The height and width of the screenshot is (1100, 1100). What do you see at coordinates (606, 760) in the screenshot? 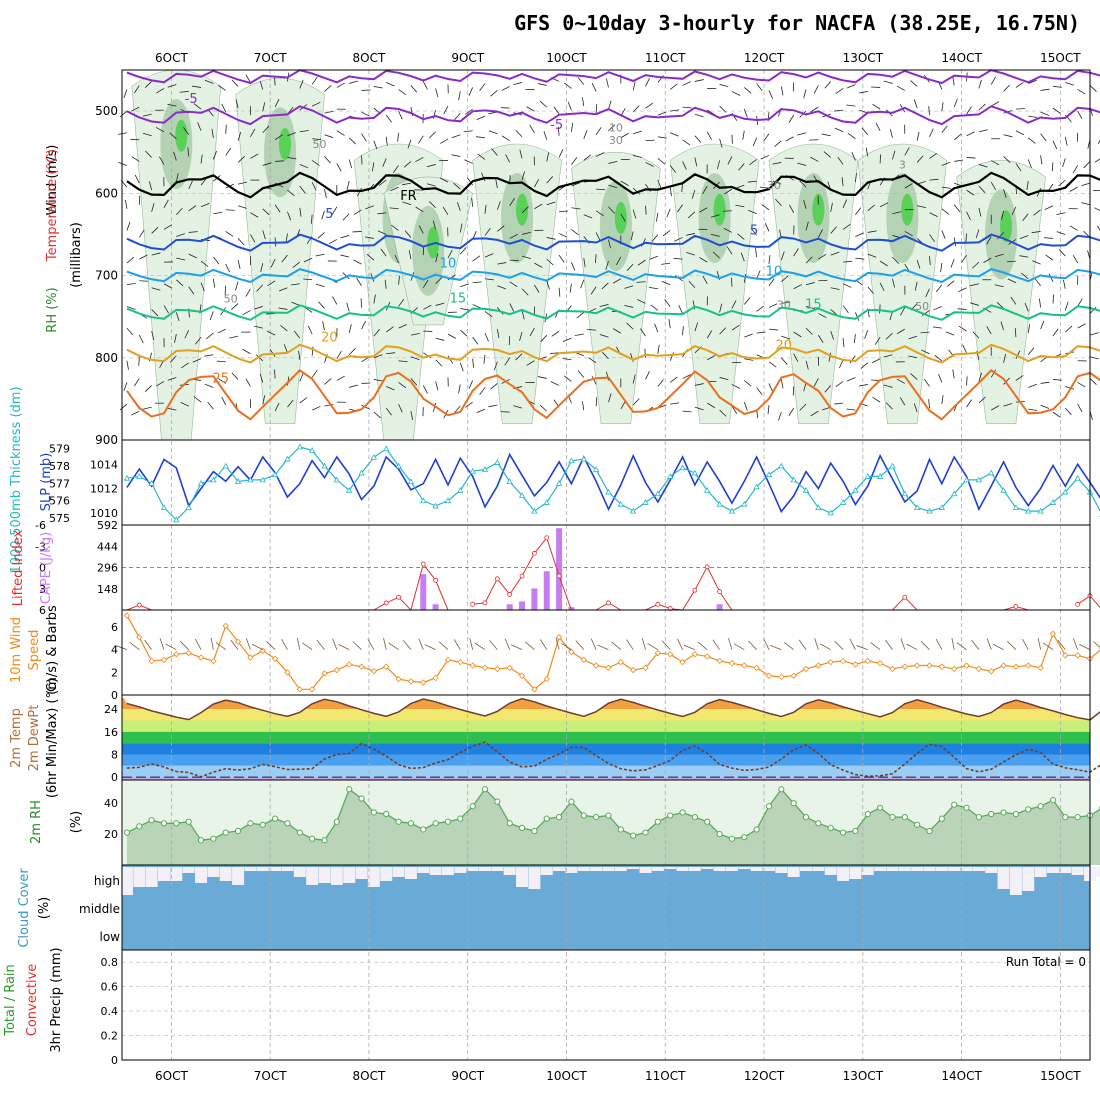
I see `temp-band` at bounding box center [606, 760].